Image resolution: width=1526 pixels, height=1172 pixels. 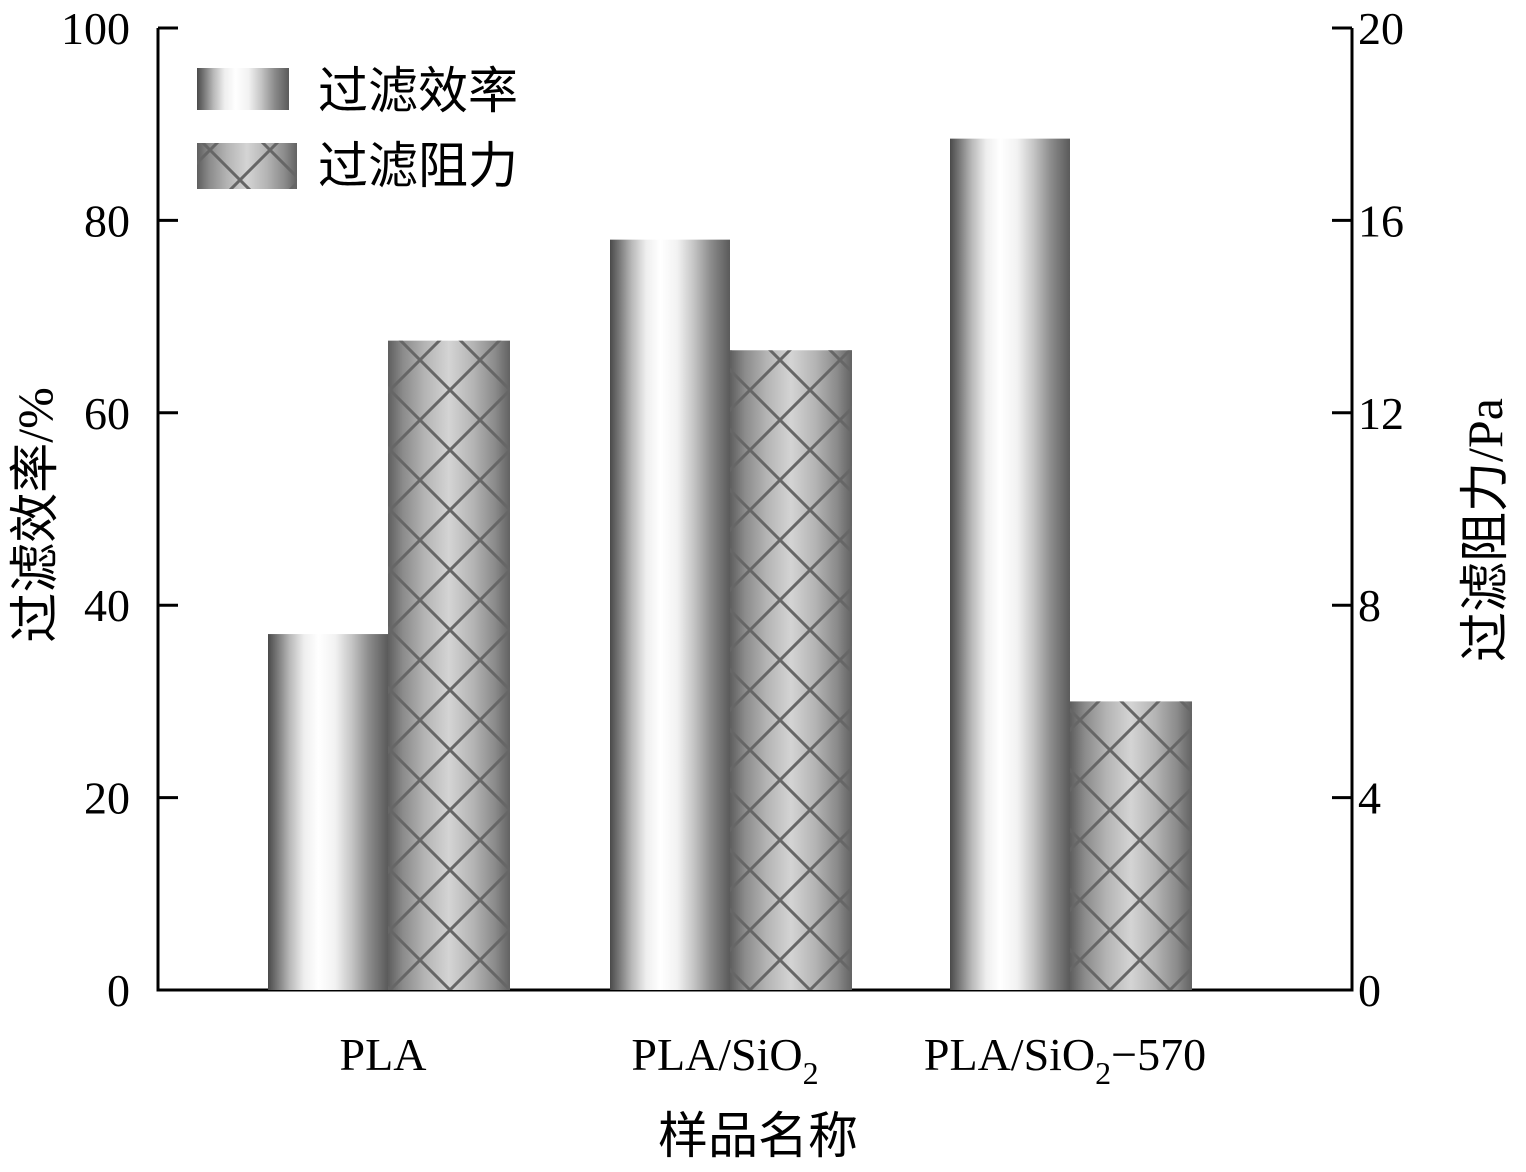 I want to click on left-y-tick-label: 0, so click(x=118, y=990).